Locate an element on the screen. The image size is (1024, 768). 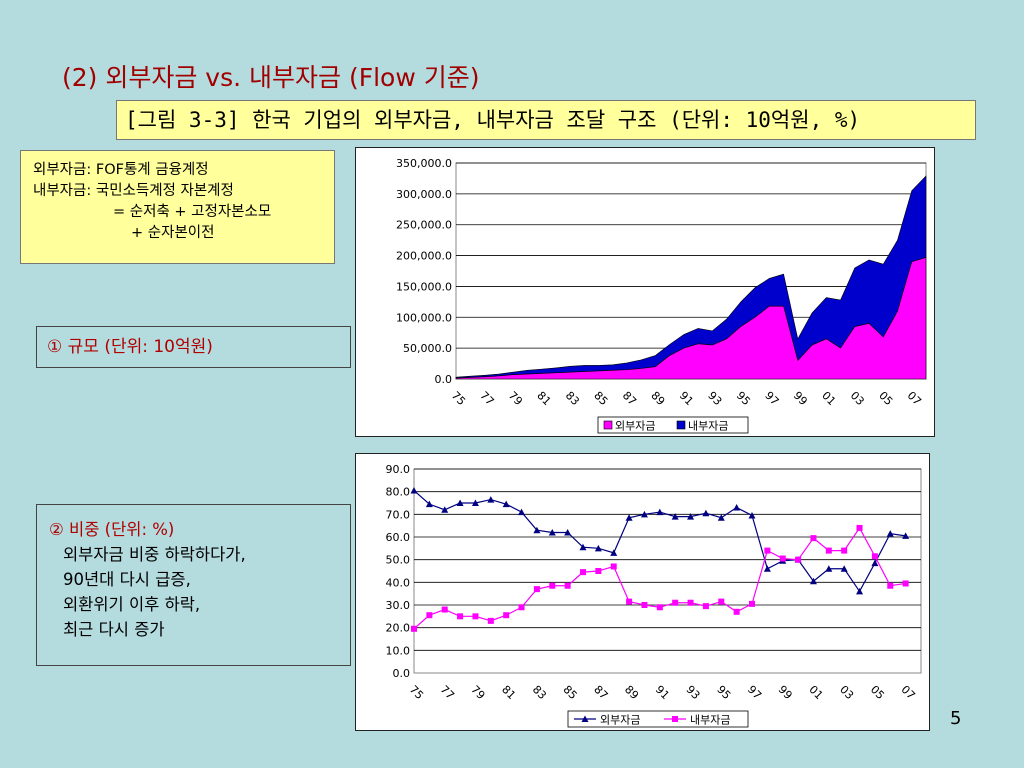
x-tick-label: 83 is located at coordinates (572, 398).